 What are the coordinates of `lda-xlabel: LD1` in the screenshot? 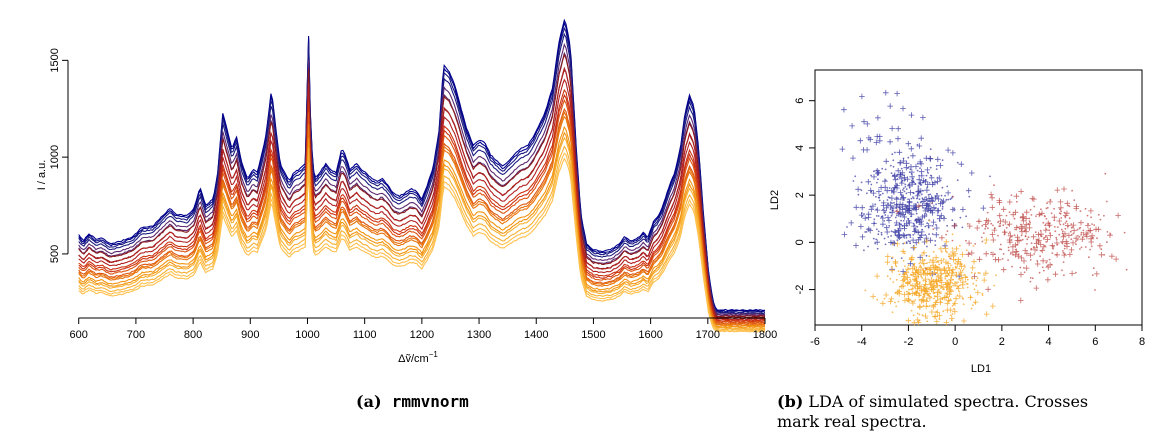 It's located at (981, 369).